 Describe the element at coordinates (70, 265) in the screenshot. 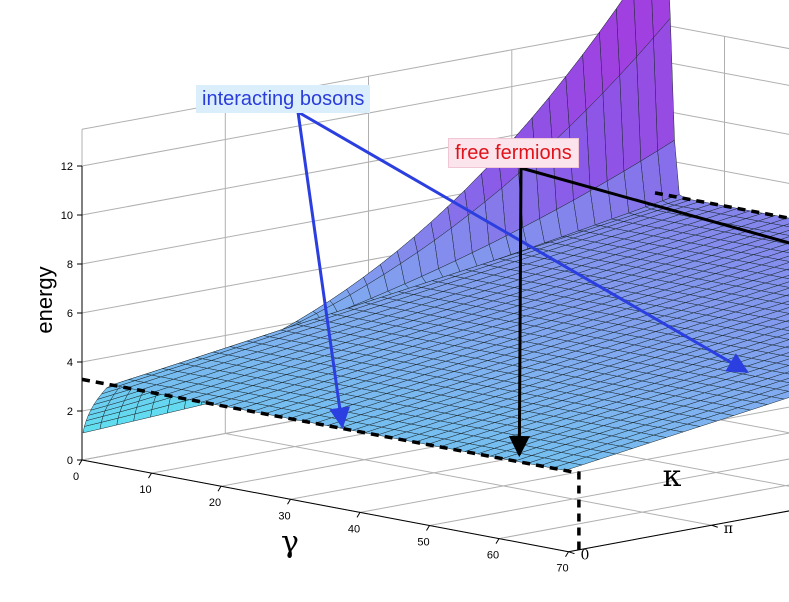

I see `z-tick-label: 8` at that location.